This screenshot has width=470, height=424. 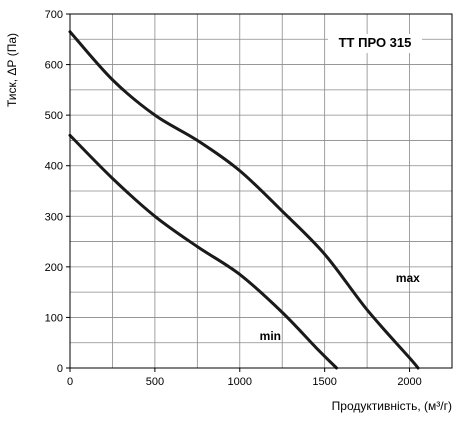 What do you see at coordinates (60, 369) in the screenshot?
I see `y-tick-label: 0` at bounding box center [60, 369].